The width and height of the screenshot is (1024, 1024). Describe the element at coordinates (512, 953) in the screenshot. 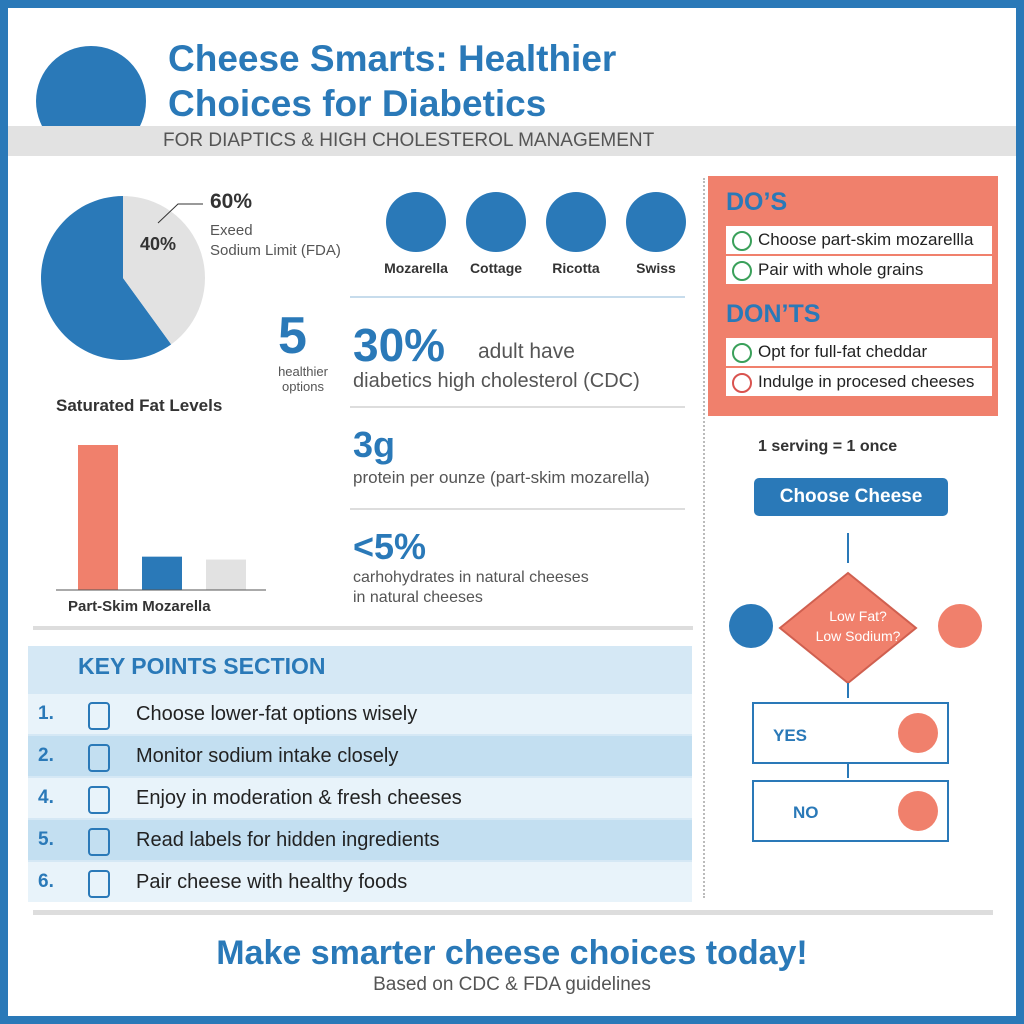

I see `cta: Make smarter cheese choices today!` at that location.